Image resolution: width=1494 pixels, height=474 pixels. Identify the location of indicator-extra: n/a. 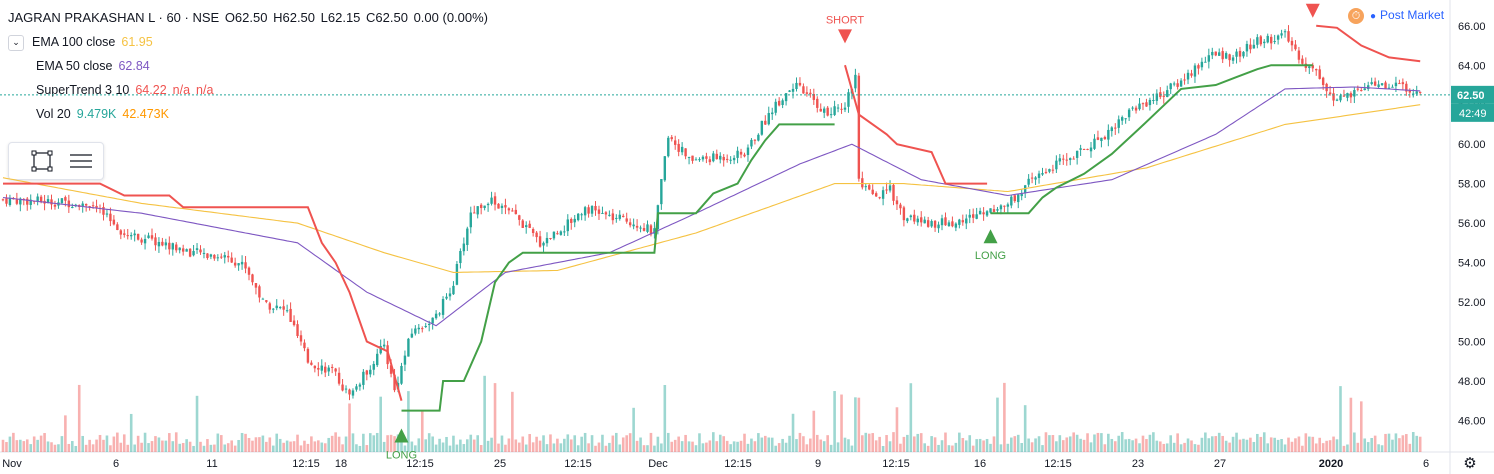
(205, 90).